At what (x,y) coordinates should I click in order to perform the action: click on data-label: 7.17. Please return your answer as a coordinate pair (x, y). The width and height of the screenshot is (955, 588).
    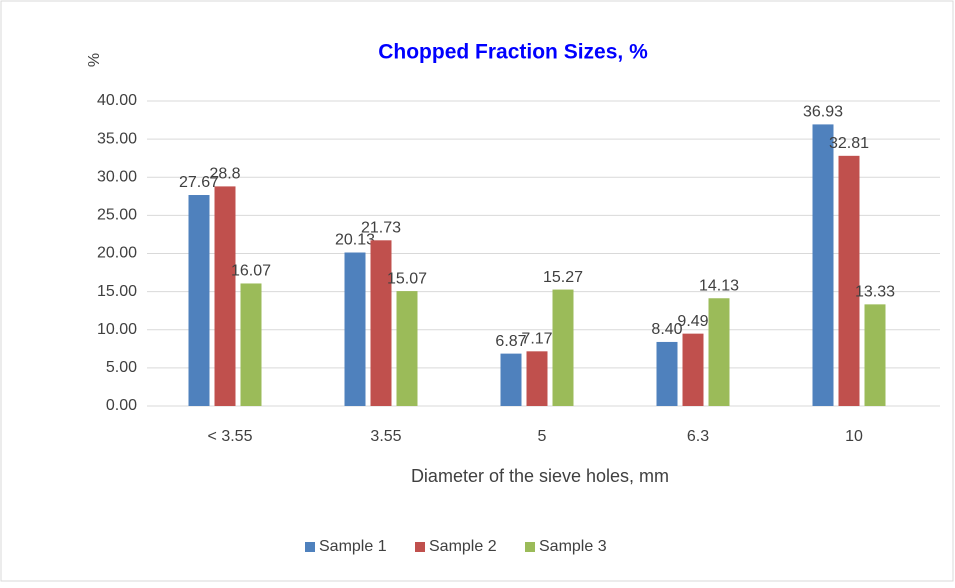
    Looking at the image, I should click on (536, 339).